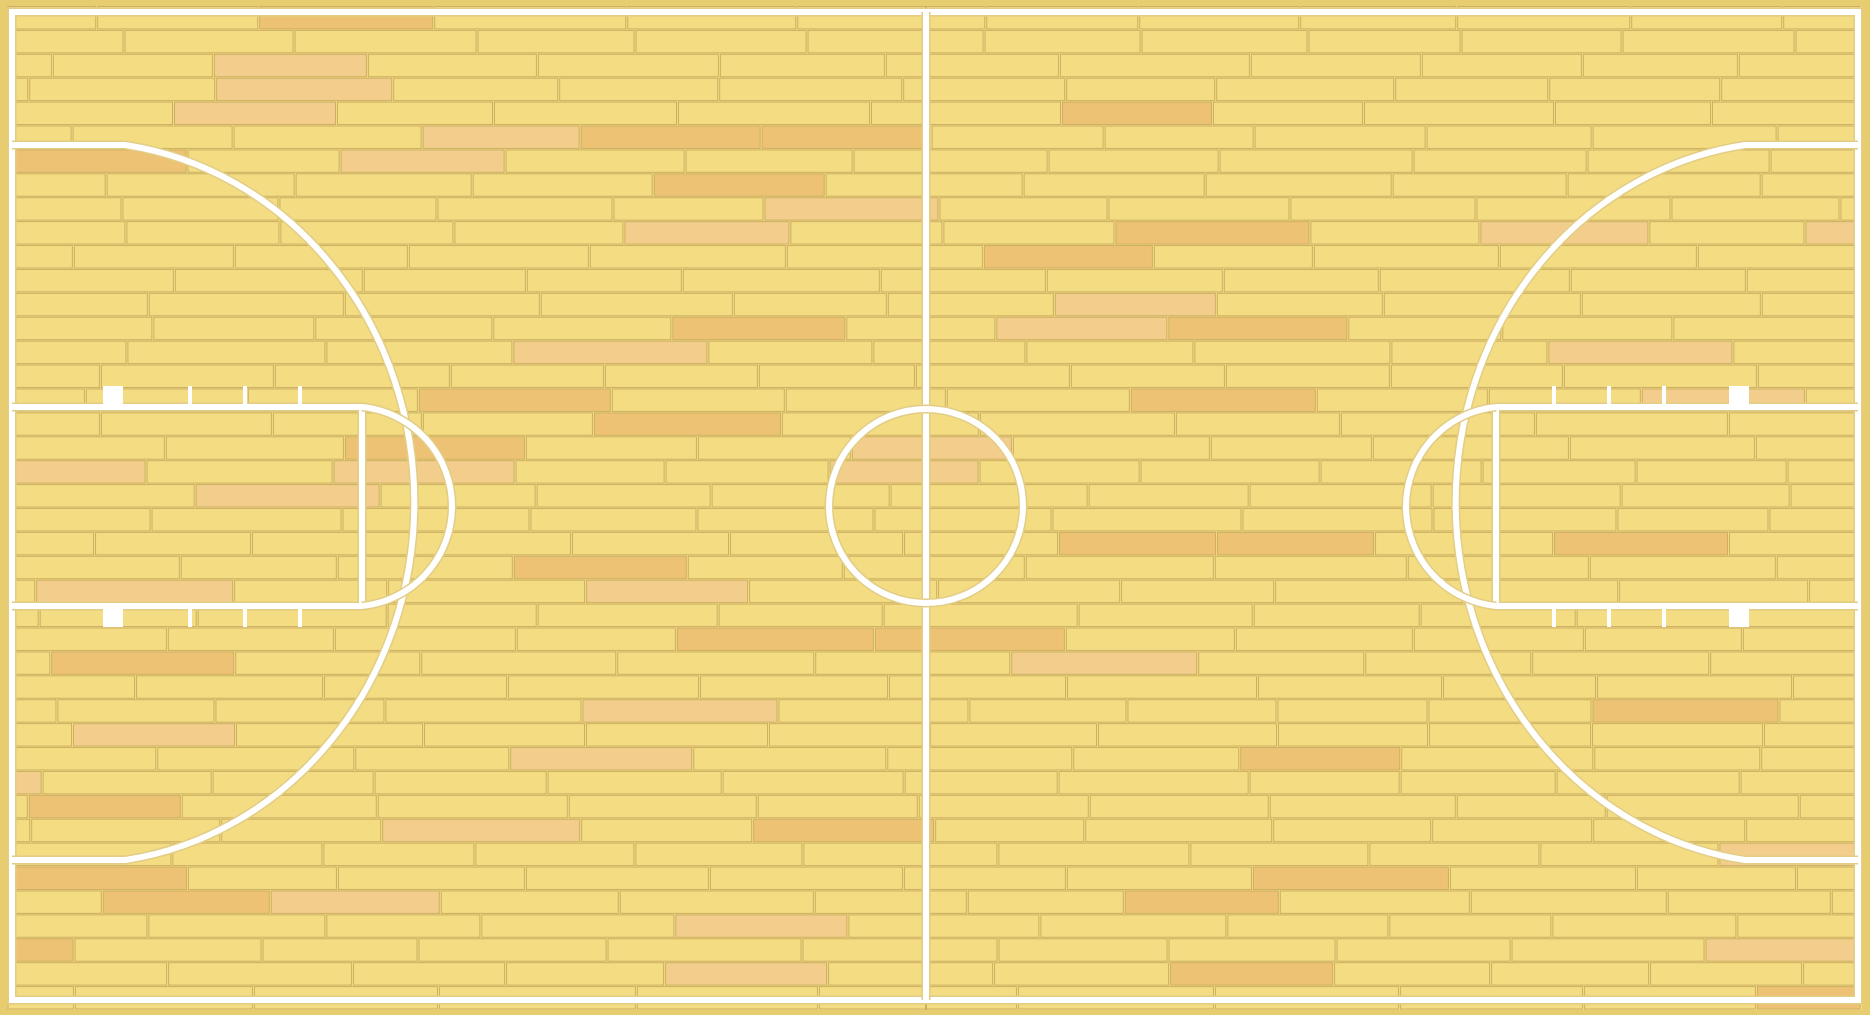 Image resolution: width=1870 pixels, height=1015 pixels. Describe the element at coordinates (1675, 506) in the screenshot. I see `free-throw-lane-right` at that location.